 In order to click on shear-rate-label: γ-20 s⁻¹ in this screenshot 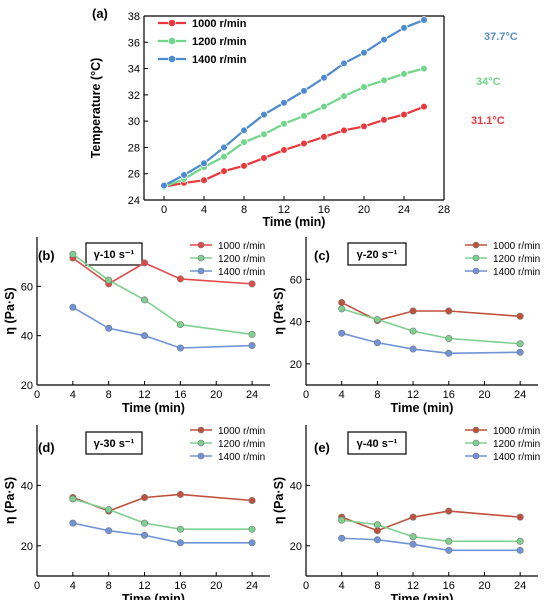, I will do `click(377, 255)`.